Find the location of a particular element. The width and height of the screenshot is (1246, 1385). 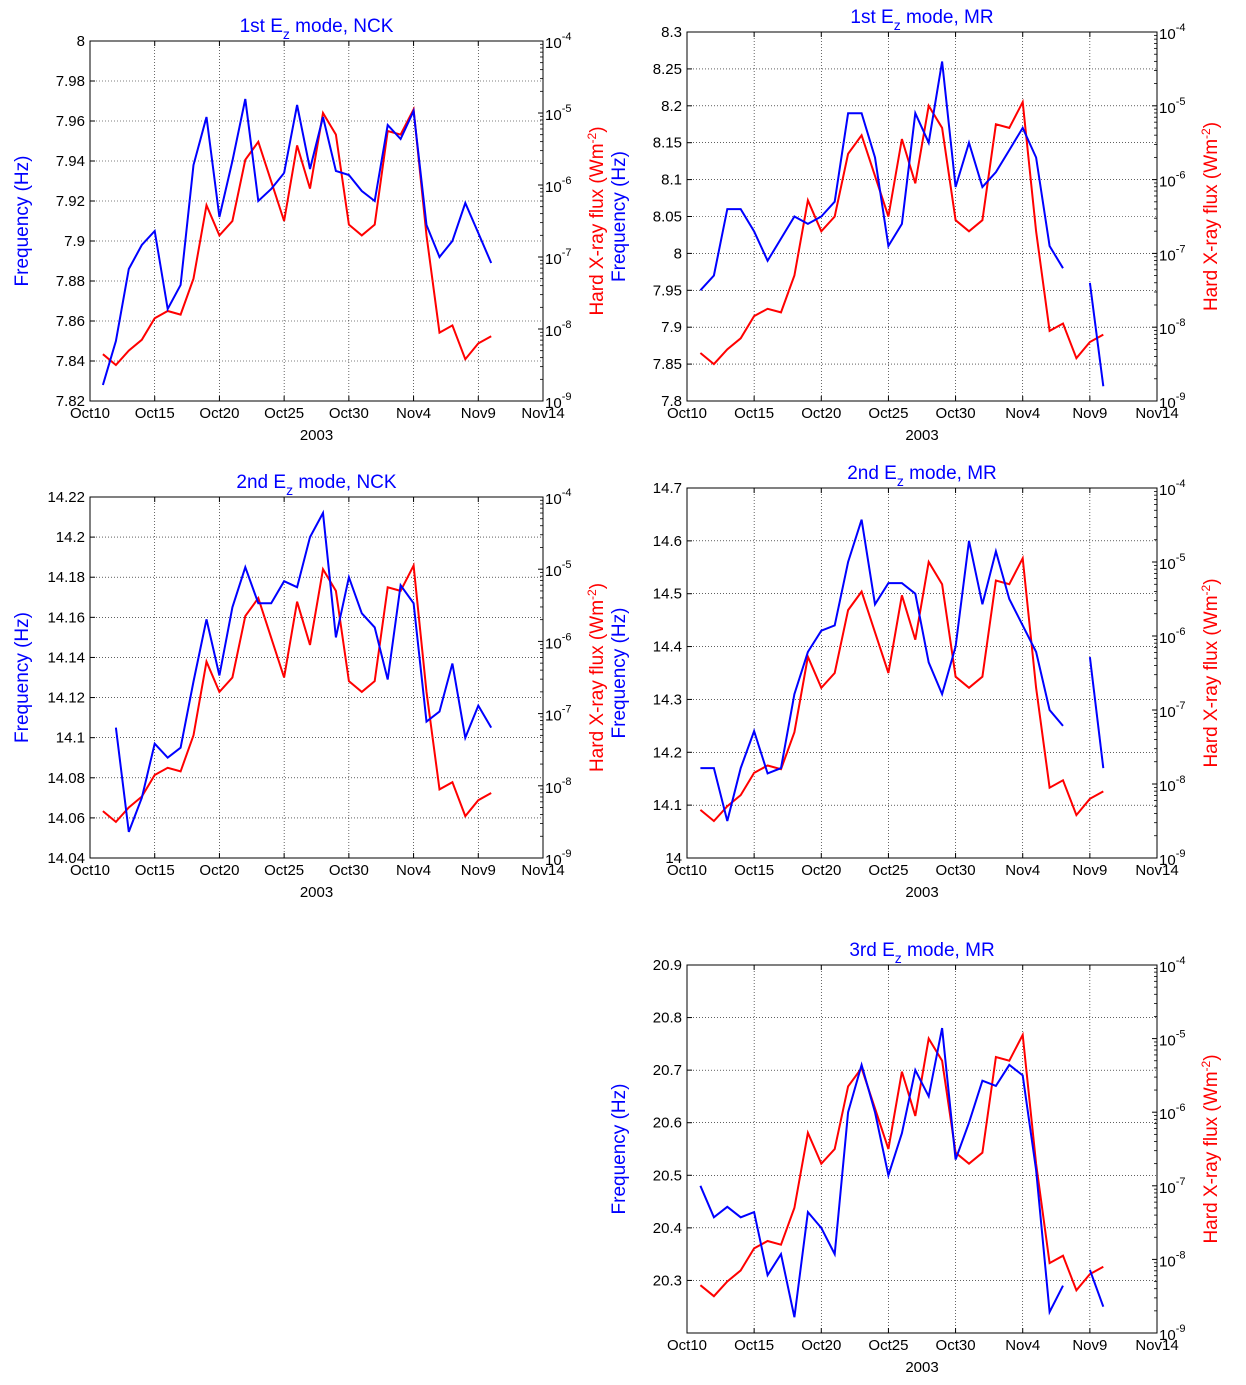

y-tick-label: 14.06 is located at coordinates (66, 818).